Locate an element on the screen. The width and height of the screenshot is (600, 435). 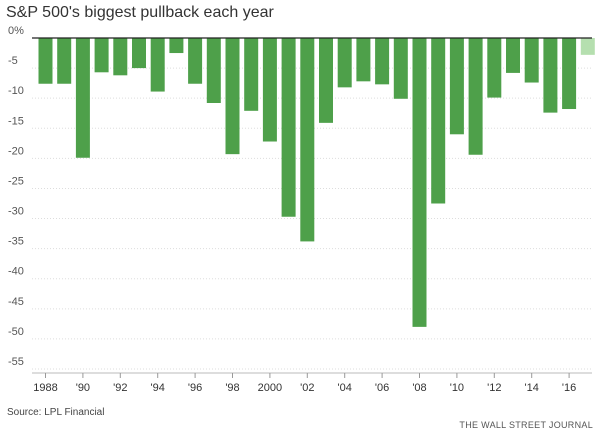
x-tick-label: '10 is located at coordinates (457, 388).